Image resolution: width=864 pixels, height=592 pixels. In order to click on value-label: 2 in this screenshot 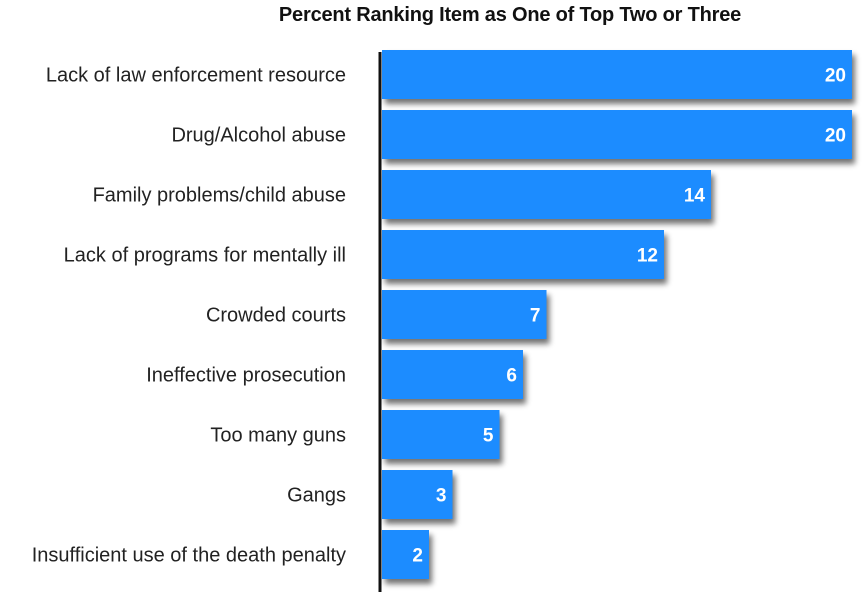, I will do `click(417, 556)`.